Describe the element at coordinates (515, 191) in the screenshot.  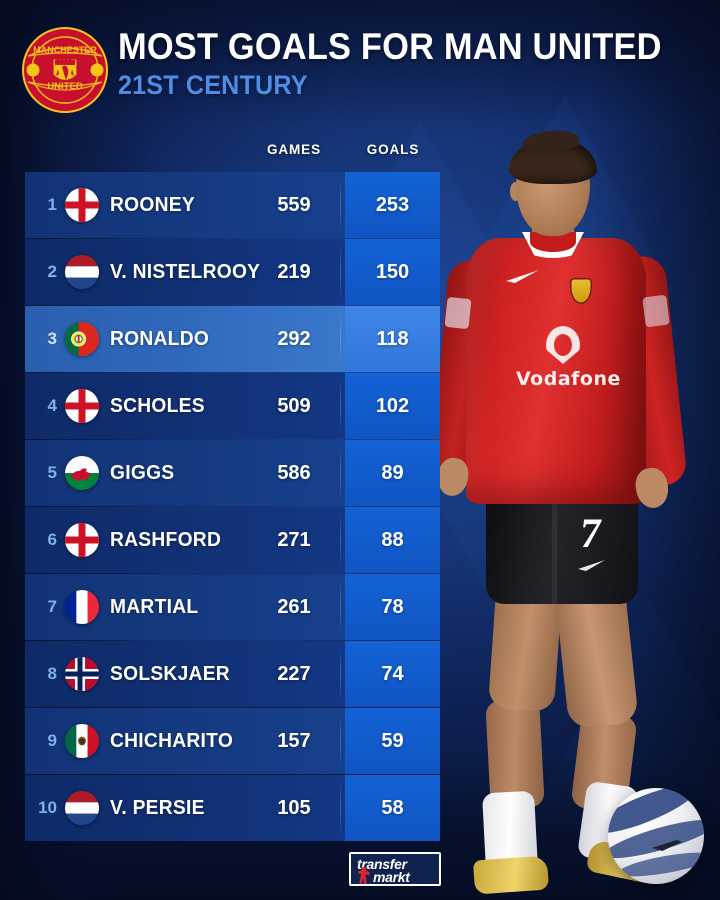
I see `ear` at that location.